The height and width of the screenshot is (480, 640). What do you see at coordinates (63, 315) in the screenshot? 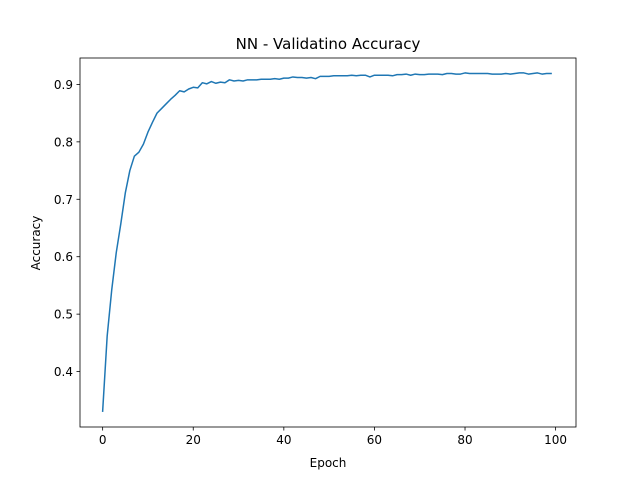
I see `y-tick-label: 0.5` at bounding box center [63, 315].